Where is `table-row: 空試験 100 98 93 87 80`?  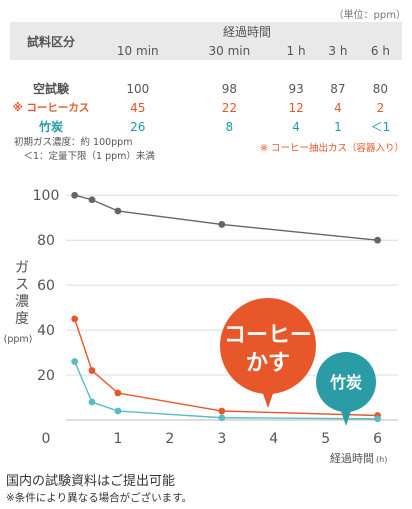
table-row: 空試験 100 98 93 87 80 is located at coordinates (206, 88).